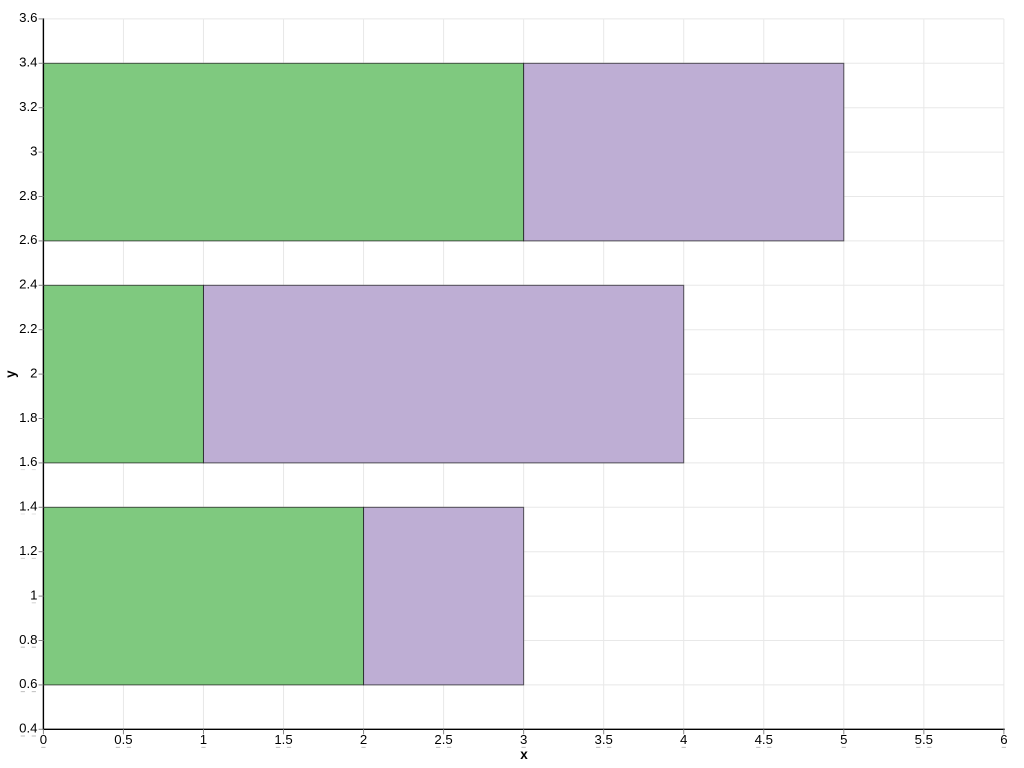 This screenshot has height=768, width=1024. What do you see at coordinates (28, 506) in the screenshot?
I see `svg-text: 1.4` at bounding box center [28, 506].